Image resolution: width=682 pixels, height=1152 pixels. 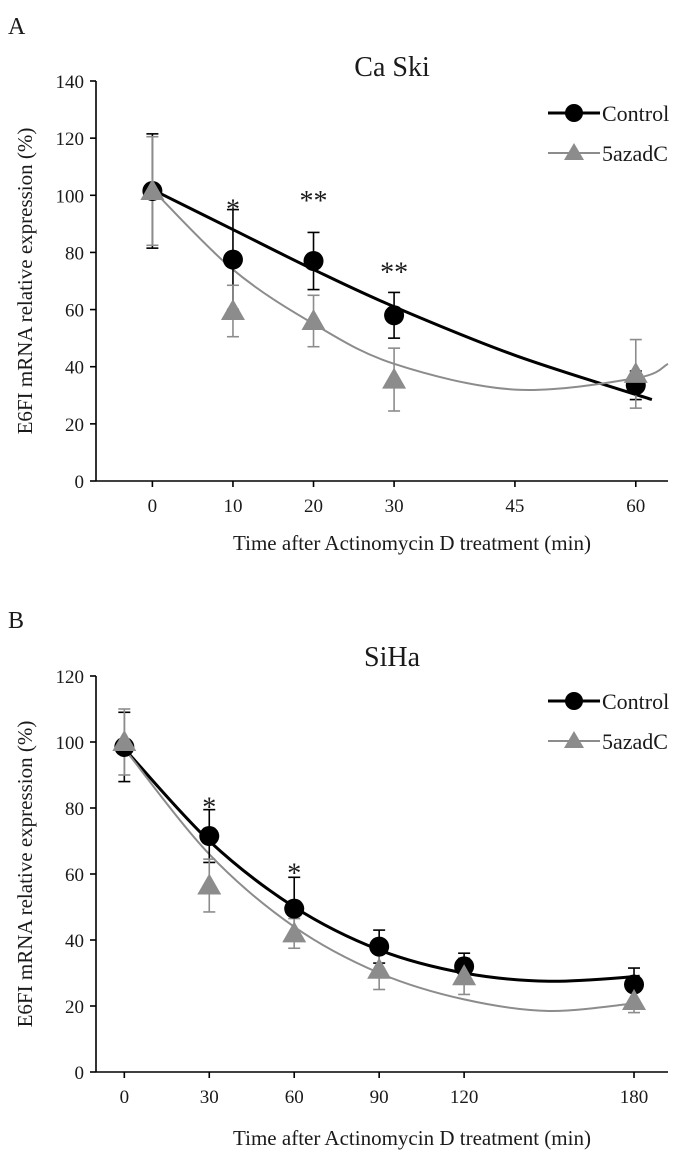 What do you see at coordinates (16, 621) in the screenshot?
I see `panel-label: B` at bounding box center [16, 621].